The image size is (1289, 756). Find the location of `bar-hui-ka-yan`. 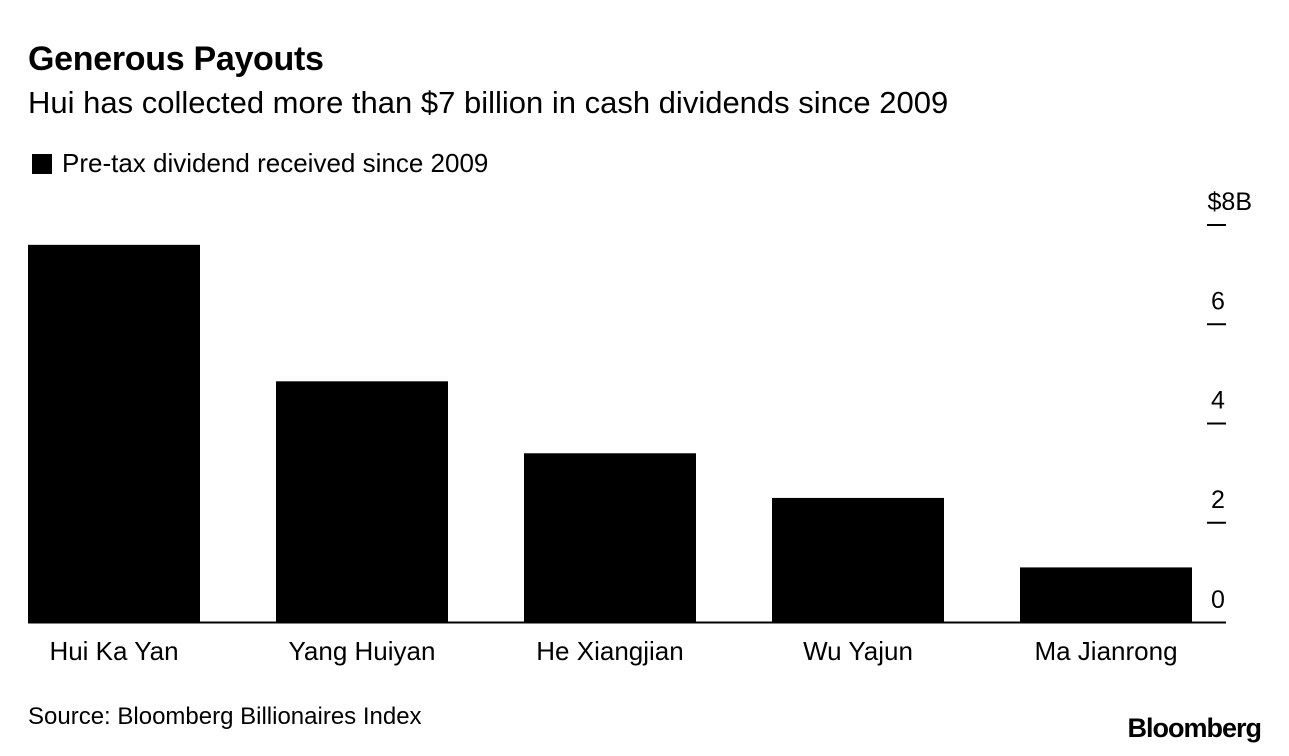

bar-hui-ka-yan is located at coordinates (114, 433).